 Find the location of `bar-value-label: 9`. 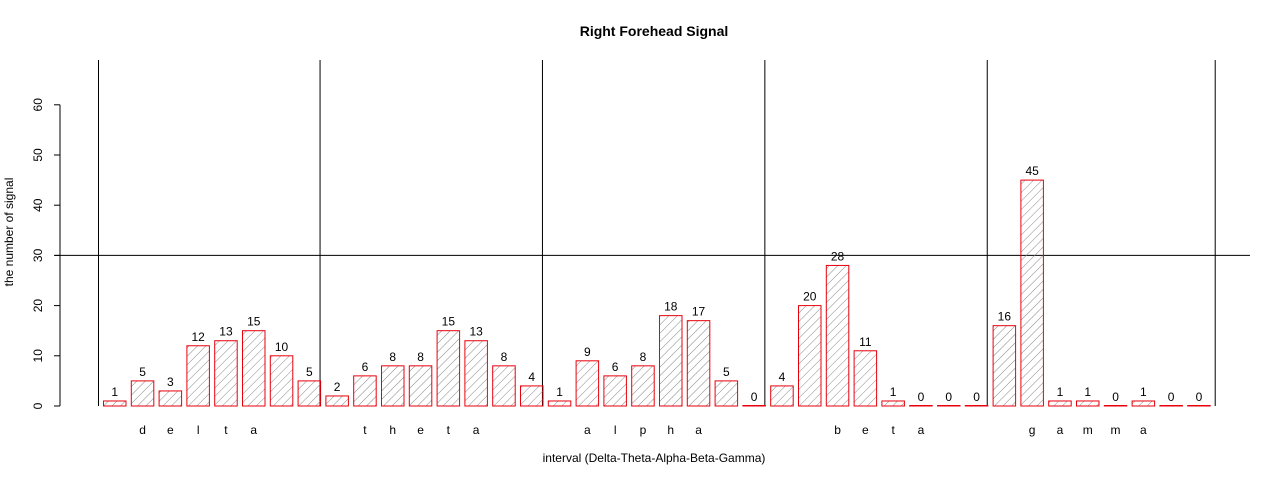

bar-value-label: 9 is located at coordinates (587, 352).